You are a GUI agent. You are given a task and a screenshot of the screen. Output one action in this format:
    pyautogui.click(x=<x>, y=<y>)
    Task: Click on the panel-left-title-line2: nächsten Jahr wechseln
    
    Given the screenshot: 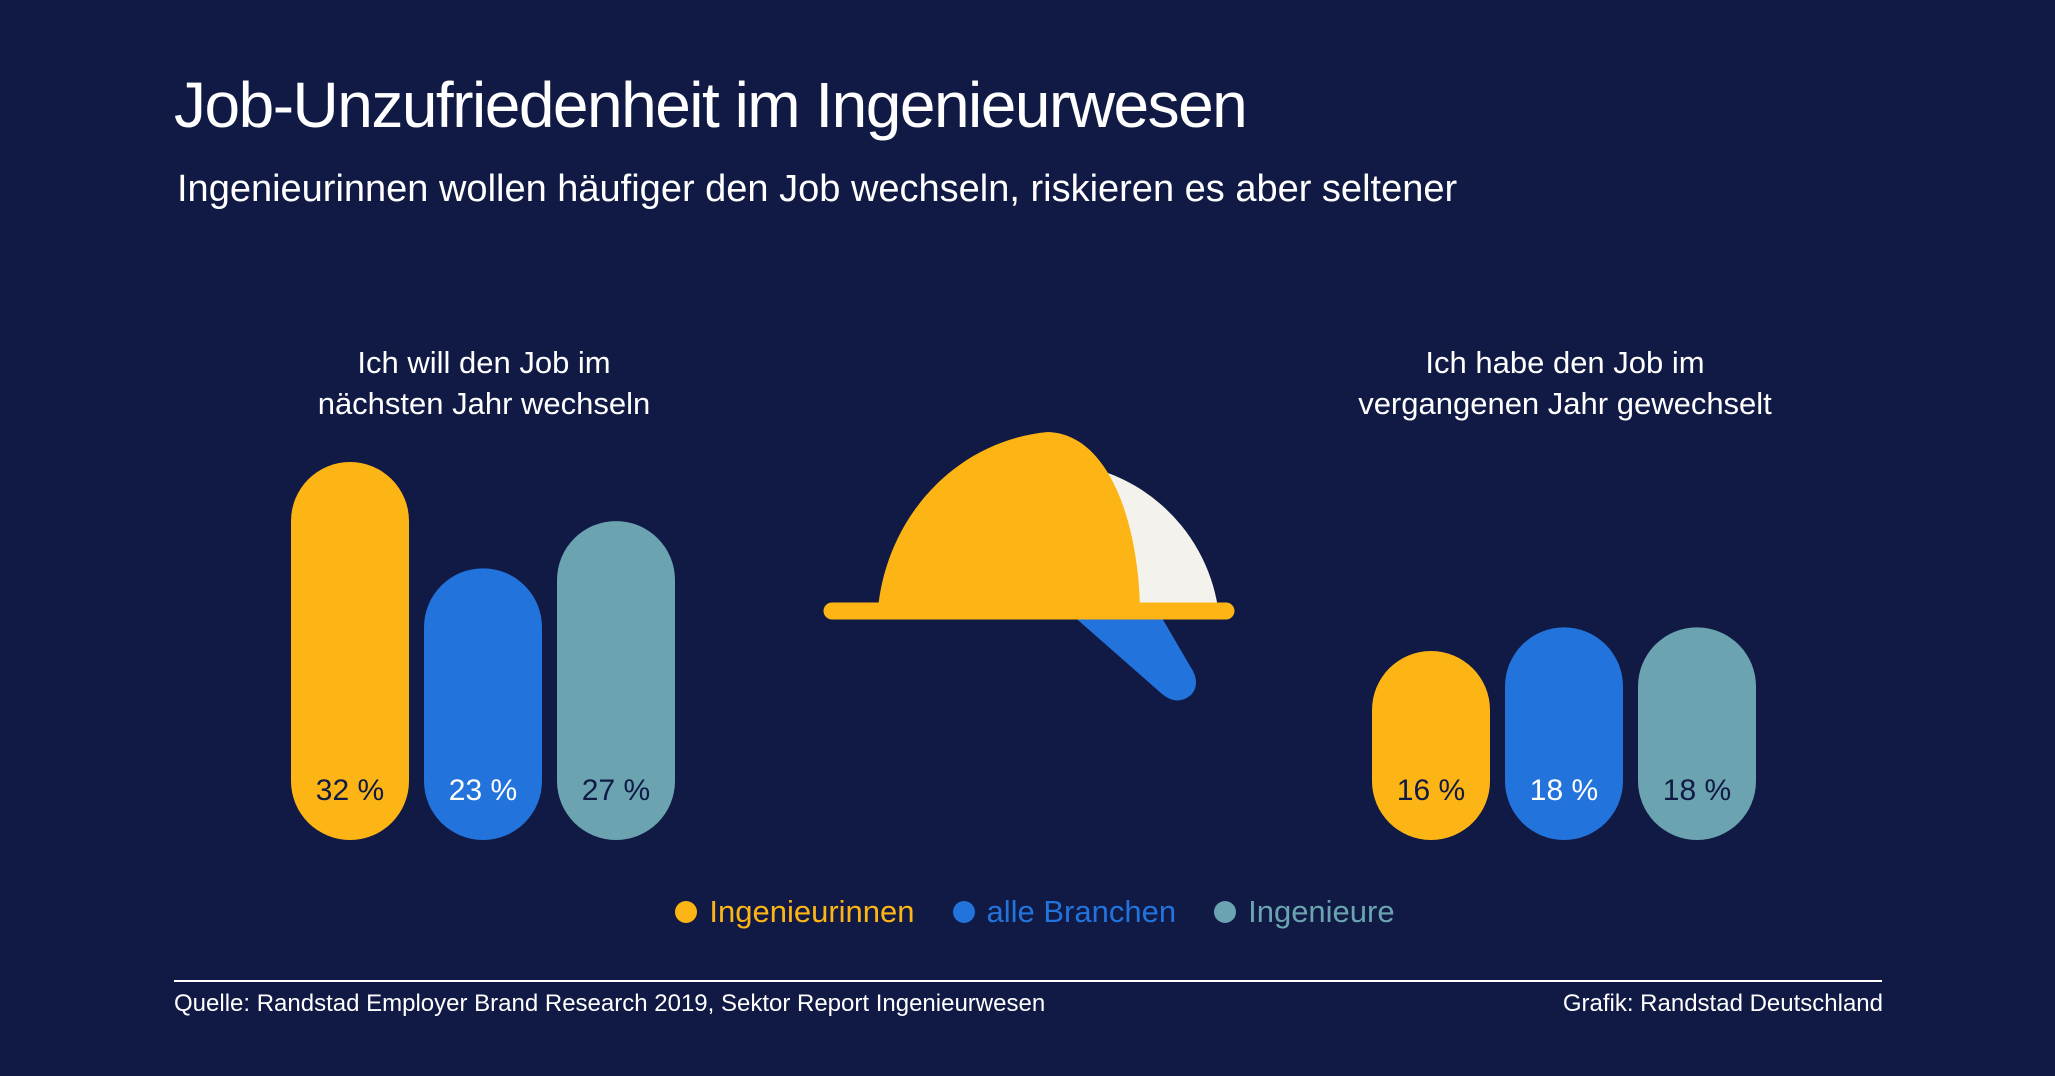 What is the action you would take?
    pyautogui.click(x=484, y=403)
    